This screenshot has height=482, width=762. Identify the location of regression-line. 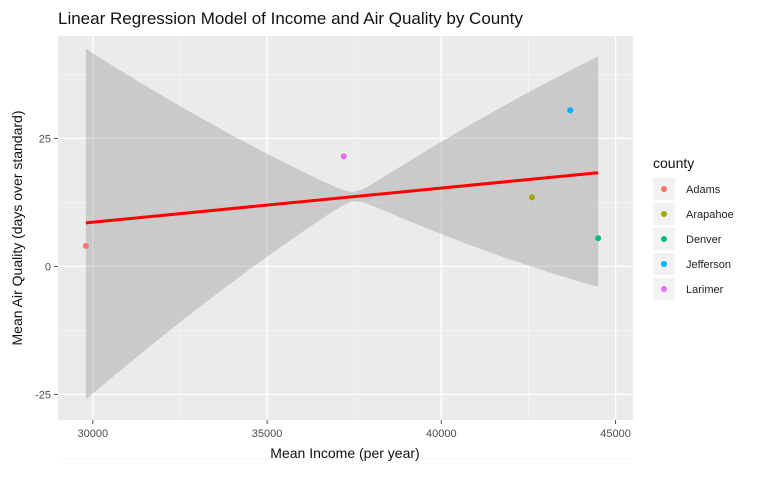
(342, 198).